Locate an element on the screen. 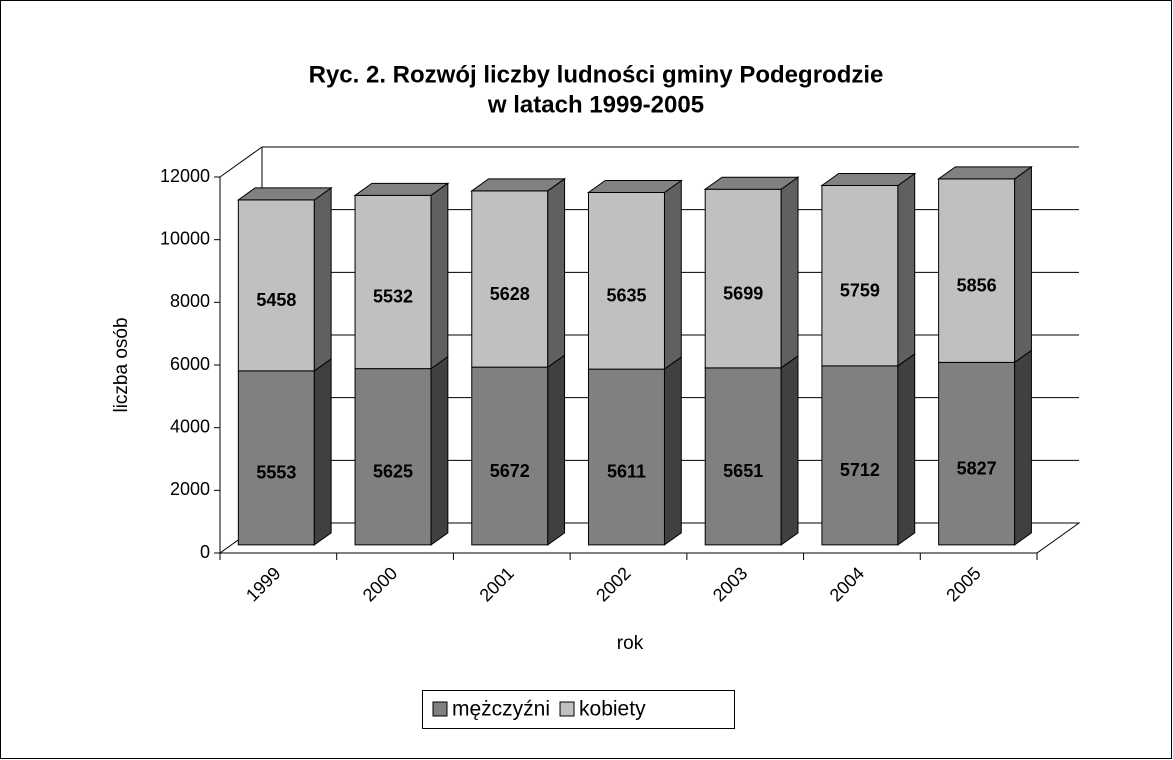 The height and width of the screenshot is (760, 1173). y-tick-label: 2000 is located at coordinates (190, 489).